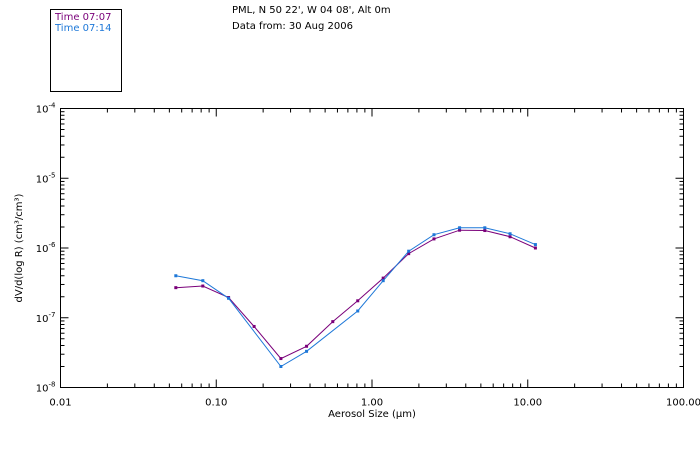 The image size is (700, 454). What do you see at coordinates (46, 248) in the screenshot?
I see `y-tick-label: 10⁻⁶` at bounding box center [46, 248].